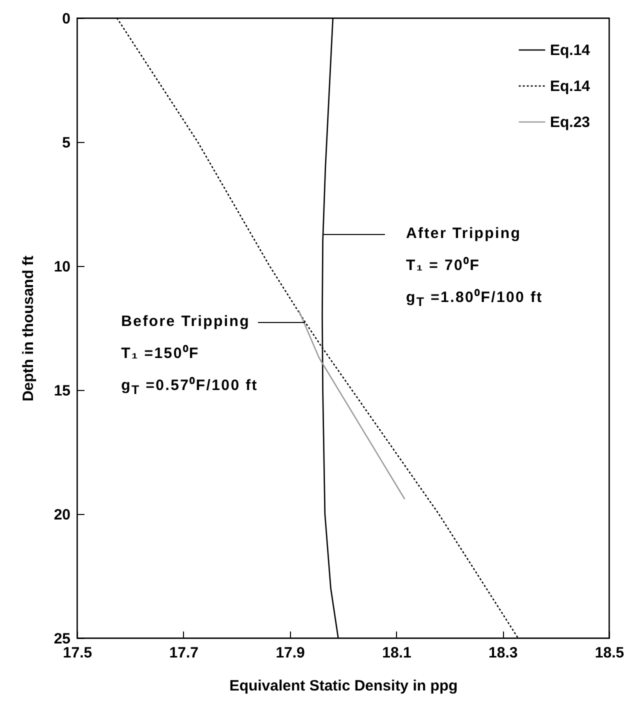 The width and height of the screenshot is (628, 706). I want to click on y-tick-label: 5, so click(66, 143).